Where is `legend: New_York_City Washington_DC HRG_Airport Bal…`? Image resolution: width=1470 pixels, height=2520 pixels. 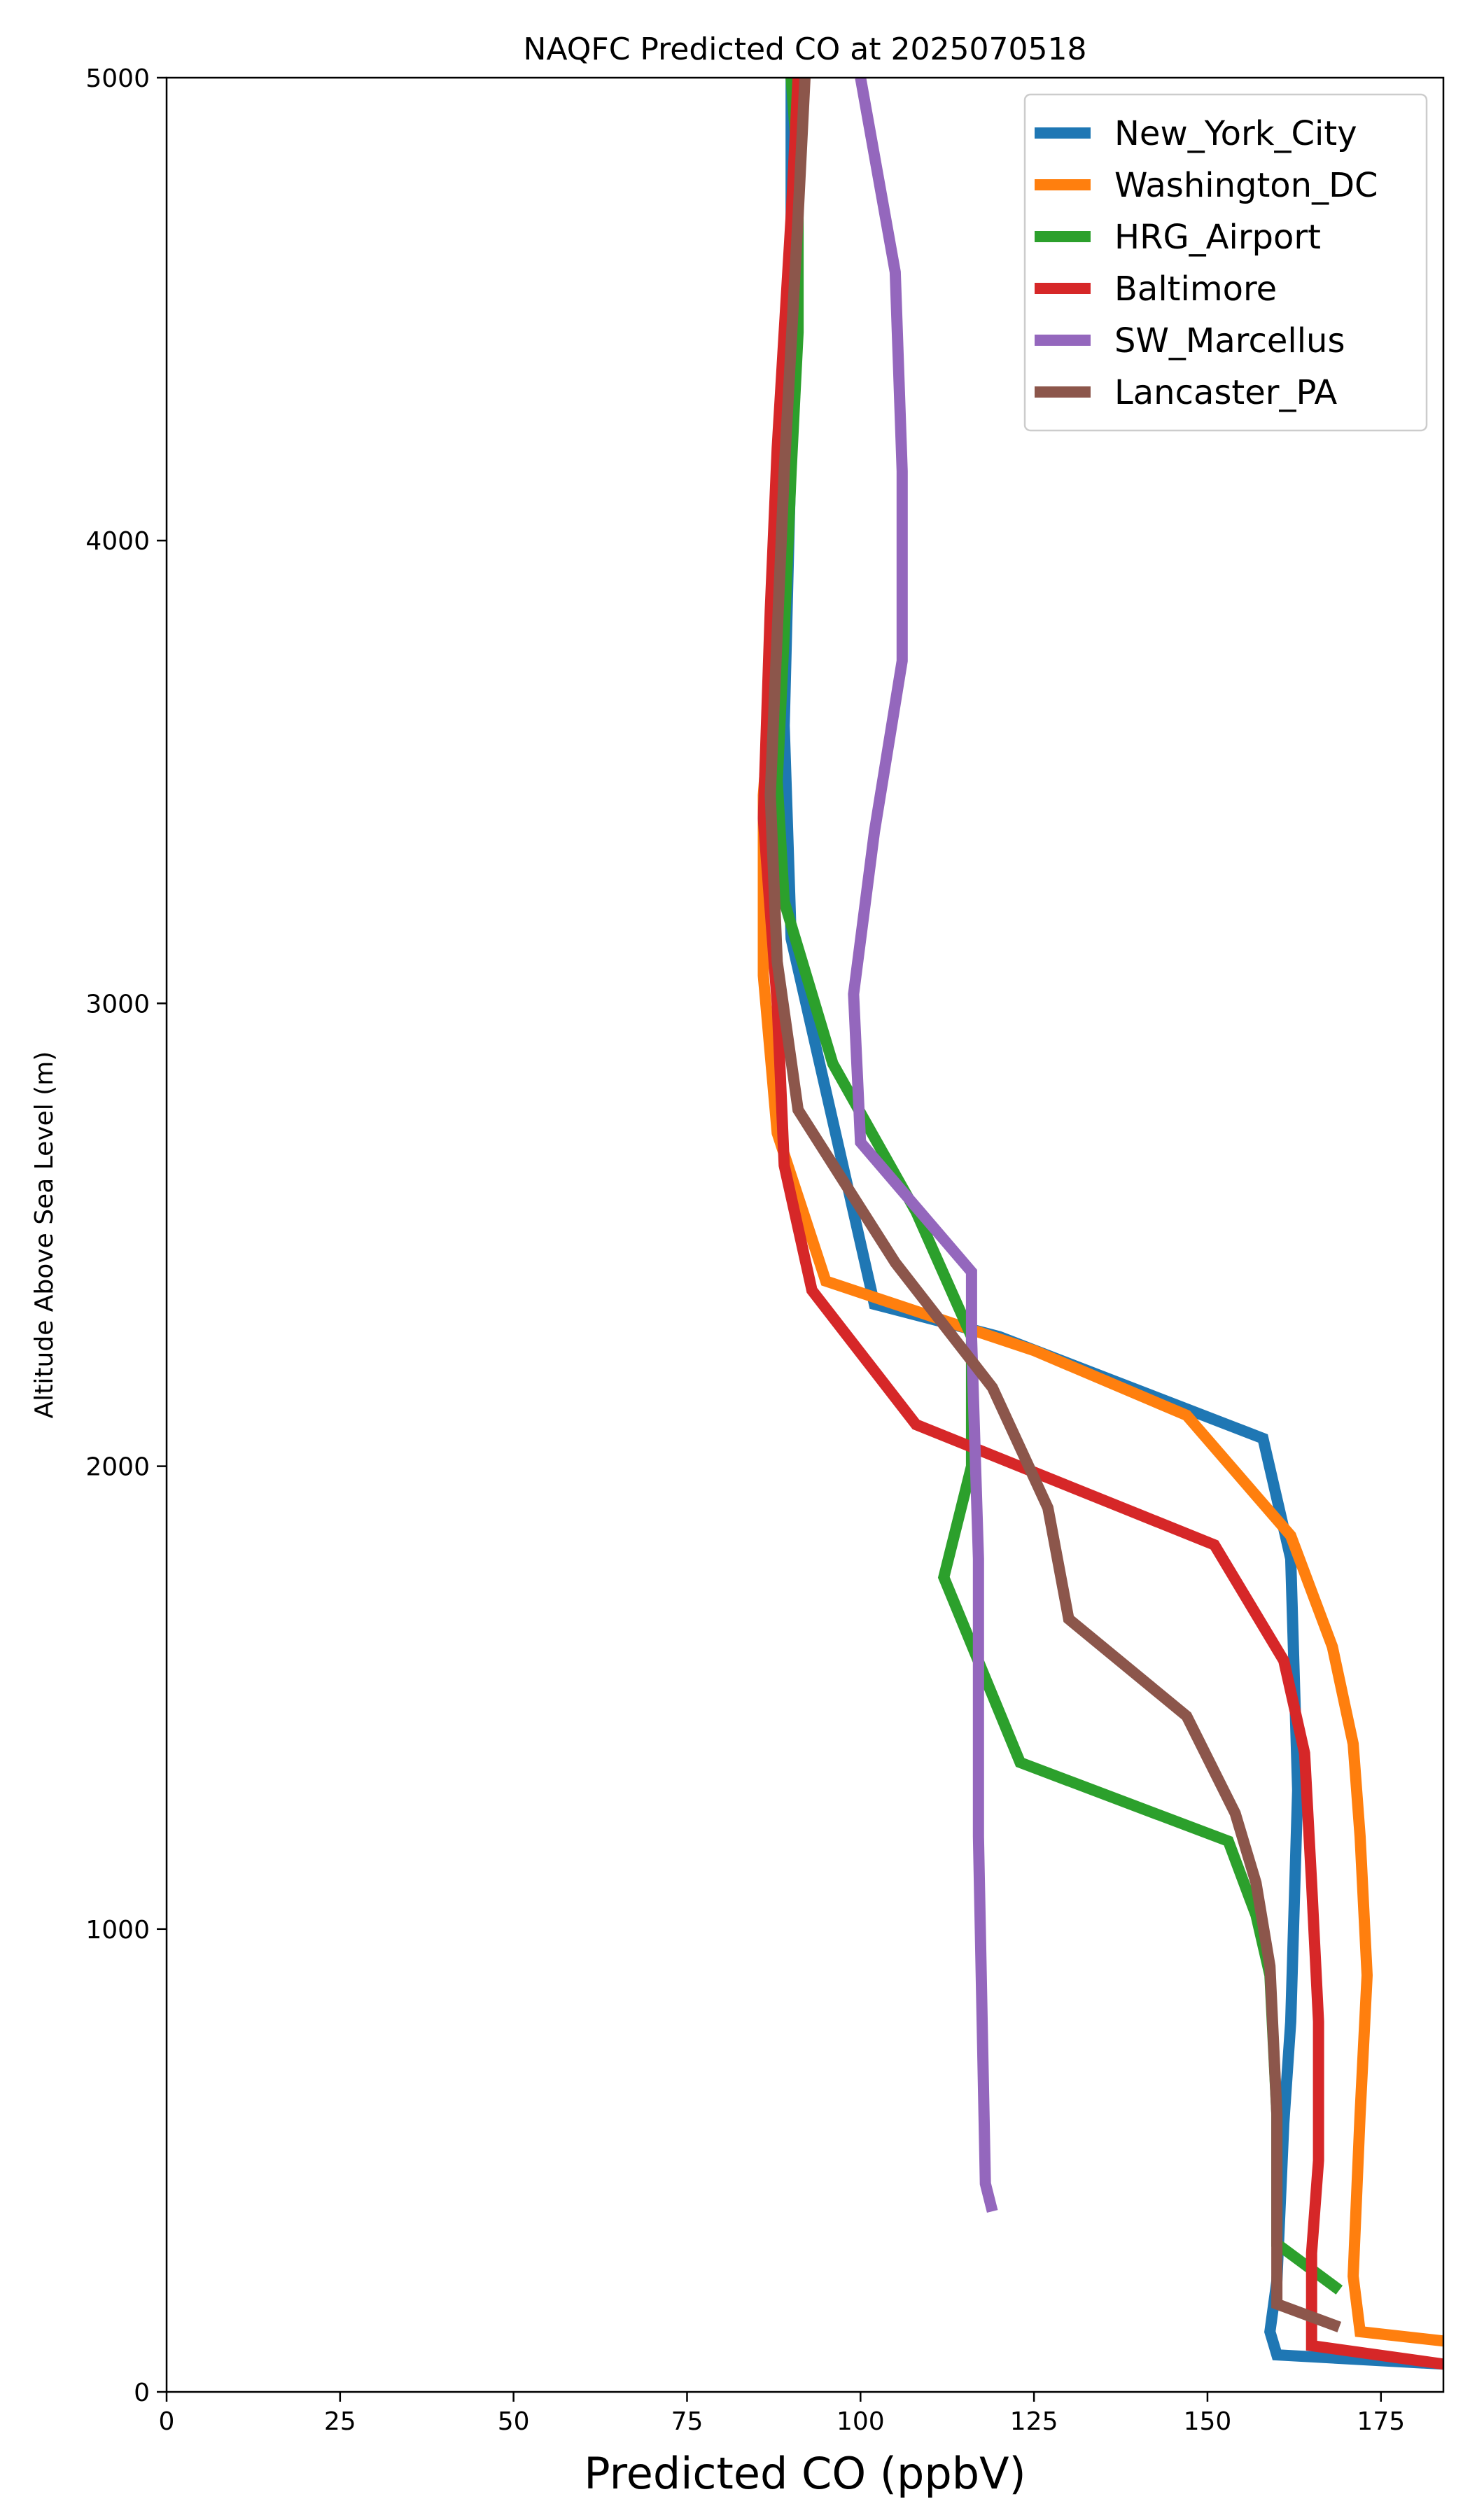
legend: New_York_City Washington_DC HRG_Airport Bal… is located at coordinates (1225, 262).